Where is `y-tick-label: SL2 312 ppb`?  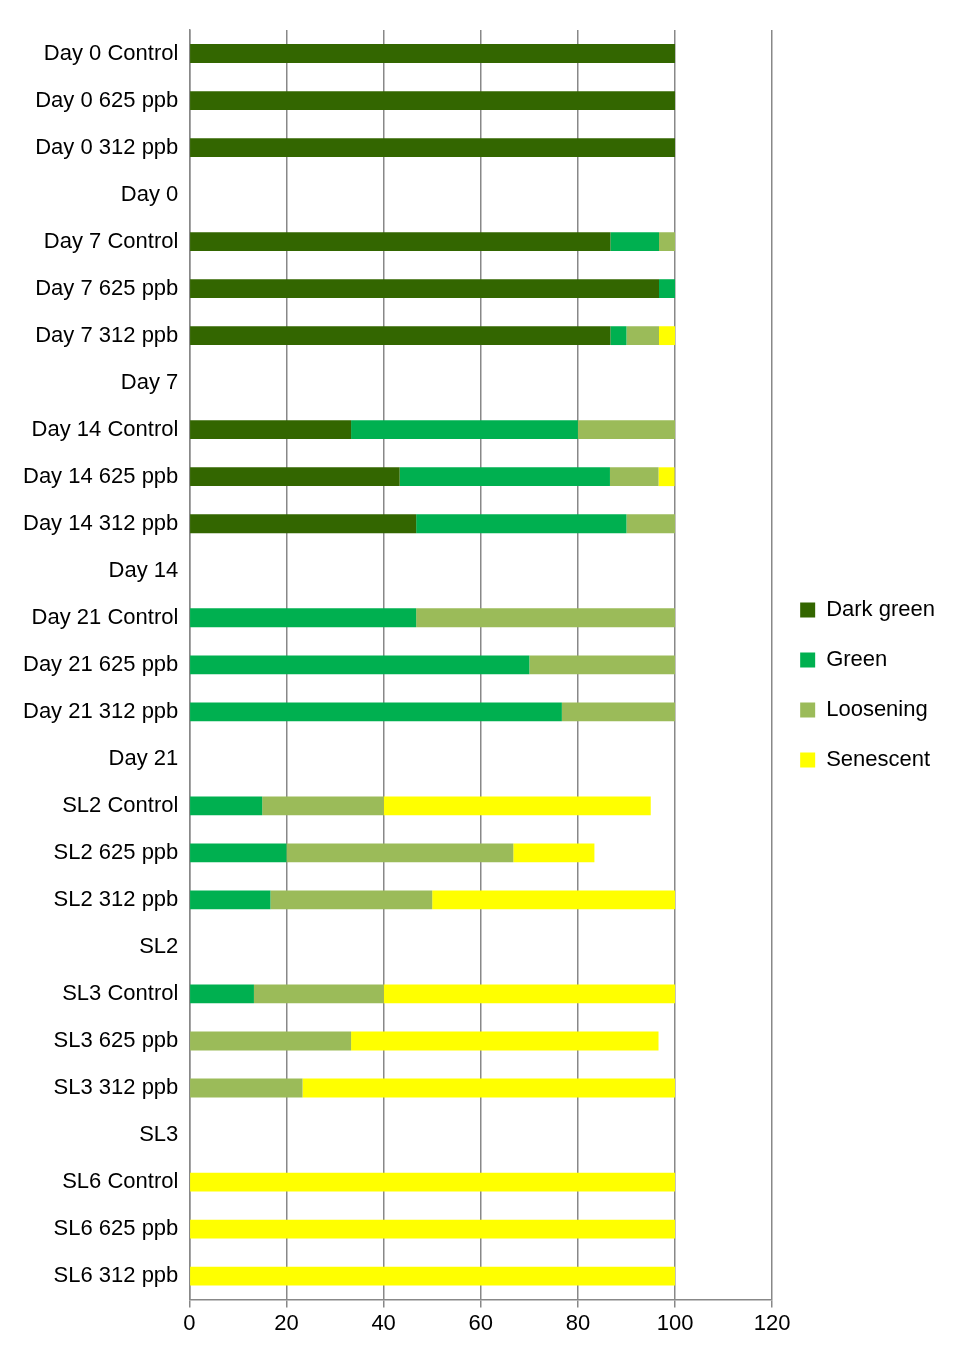 y-tick-label: SL2 312 ppb is located at coordinates (116, 898).